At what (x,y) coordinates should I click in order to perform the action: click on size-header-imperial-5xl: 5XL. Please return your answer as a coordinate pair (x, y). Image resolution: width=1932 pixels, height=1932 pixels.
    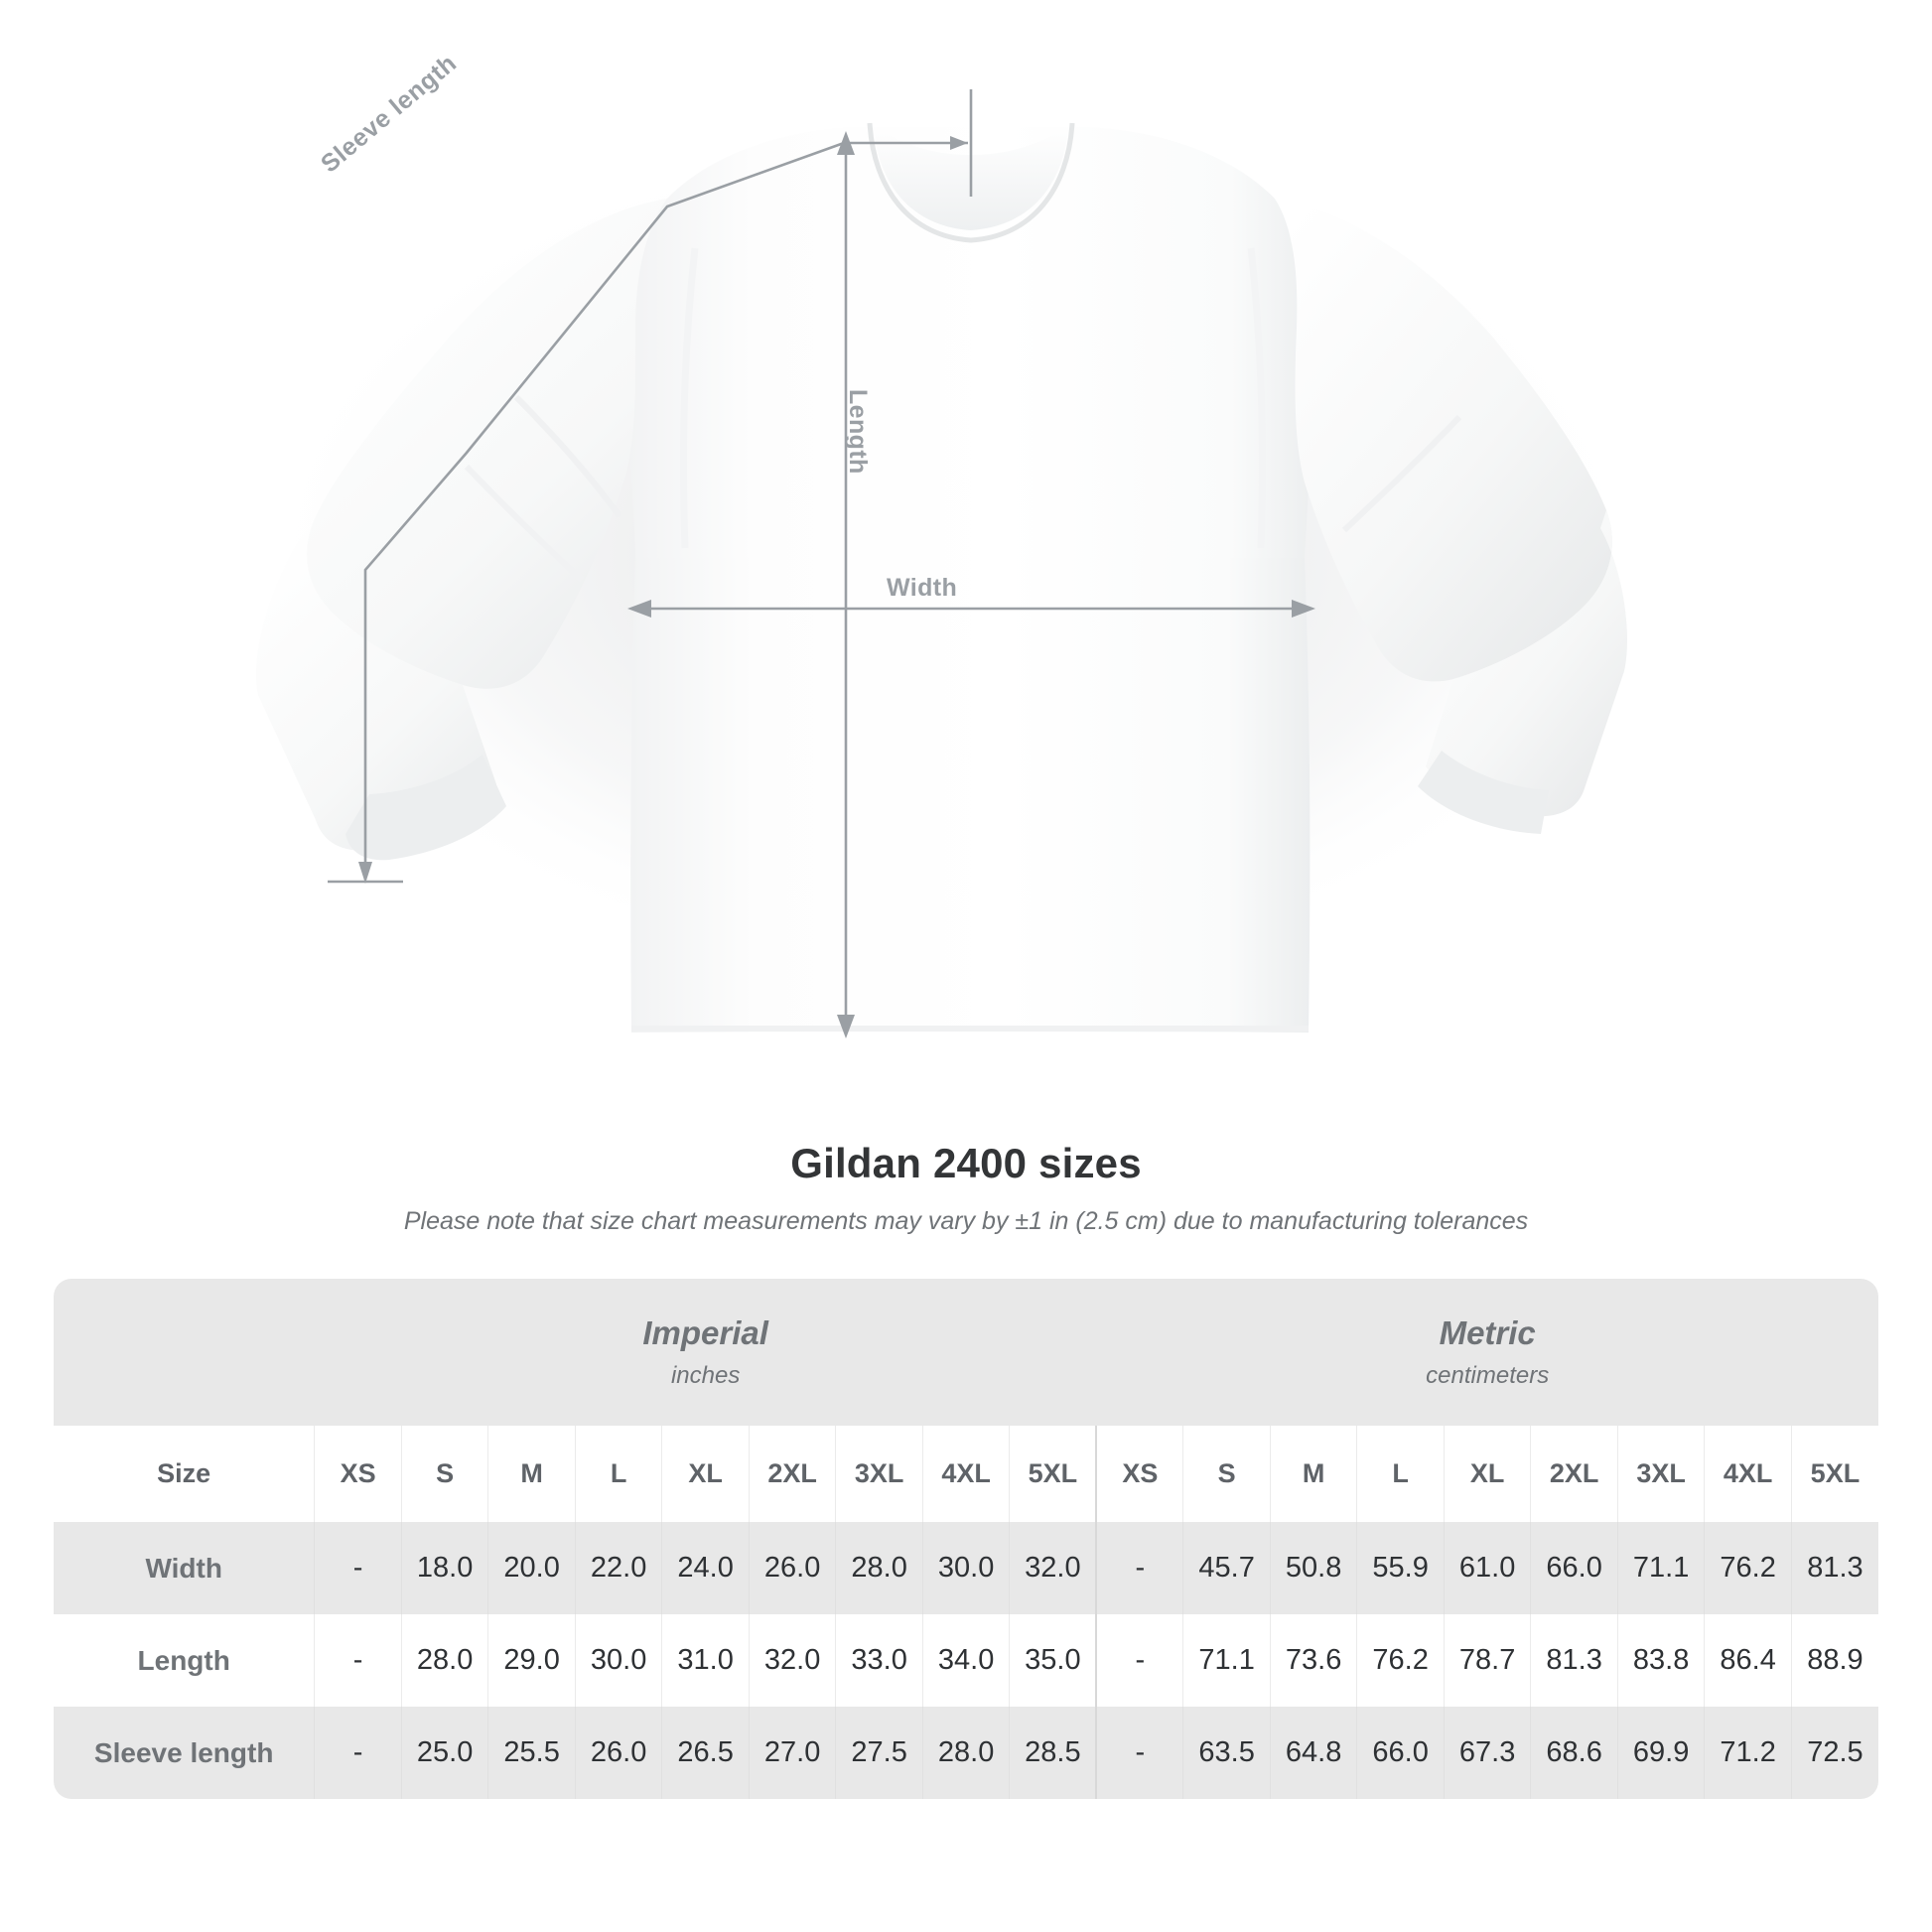
    Looking at the image, I should click on (1053, 1474).